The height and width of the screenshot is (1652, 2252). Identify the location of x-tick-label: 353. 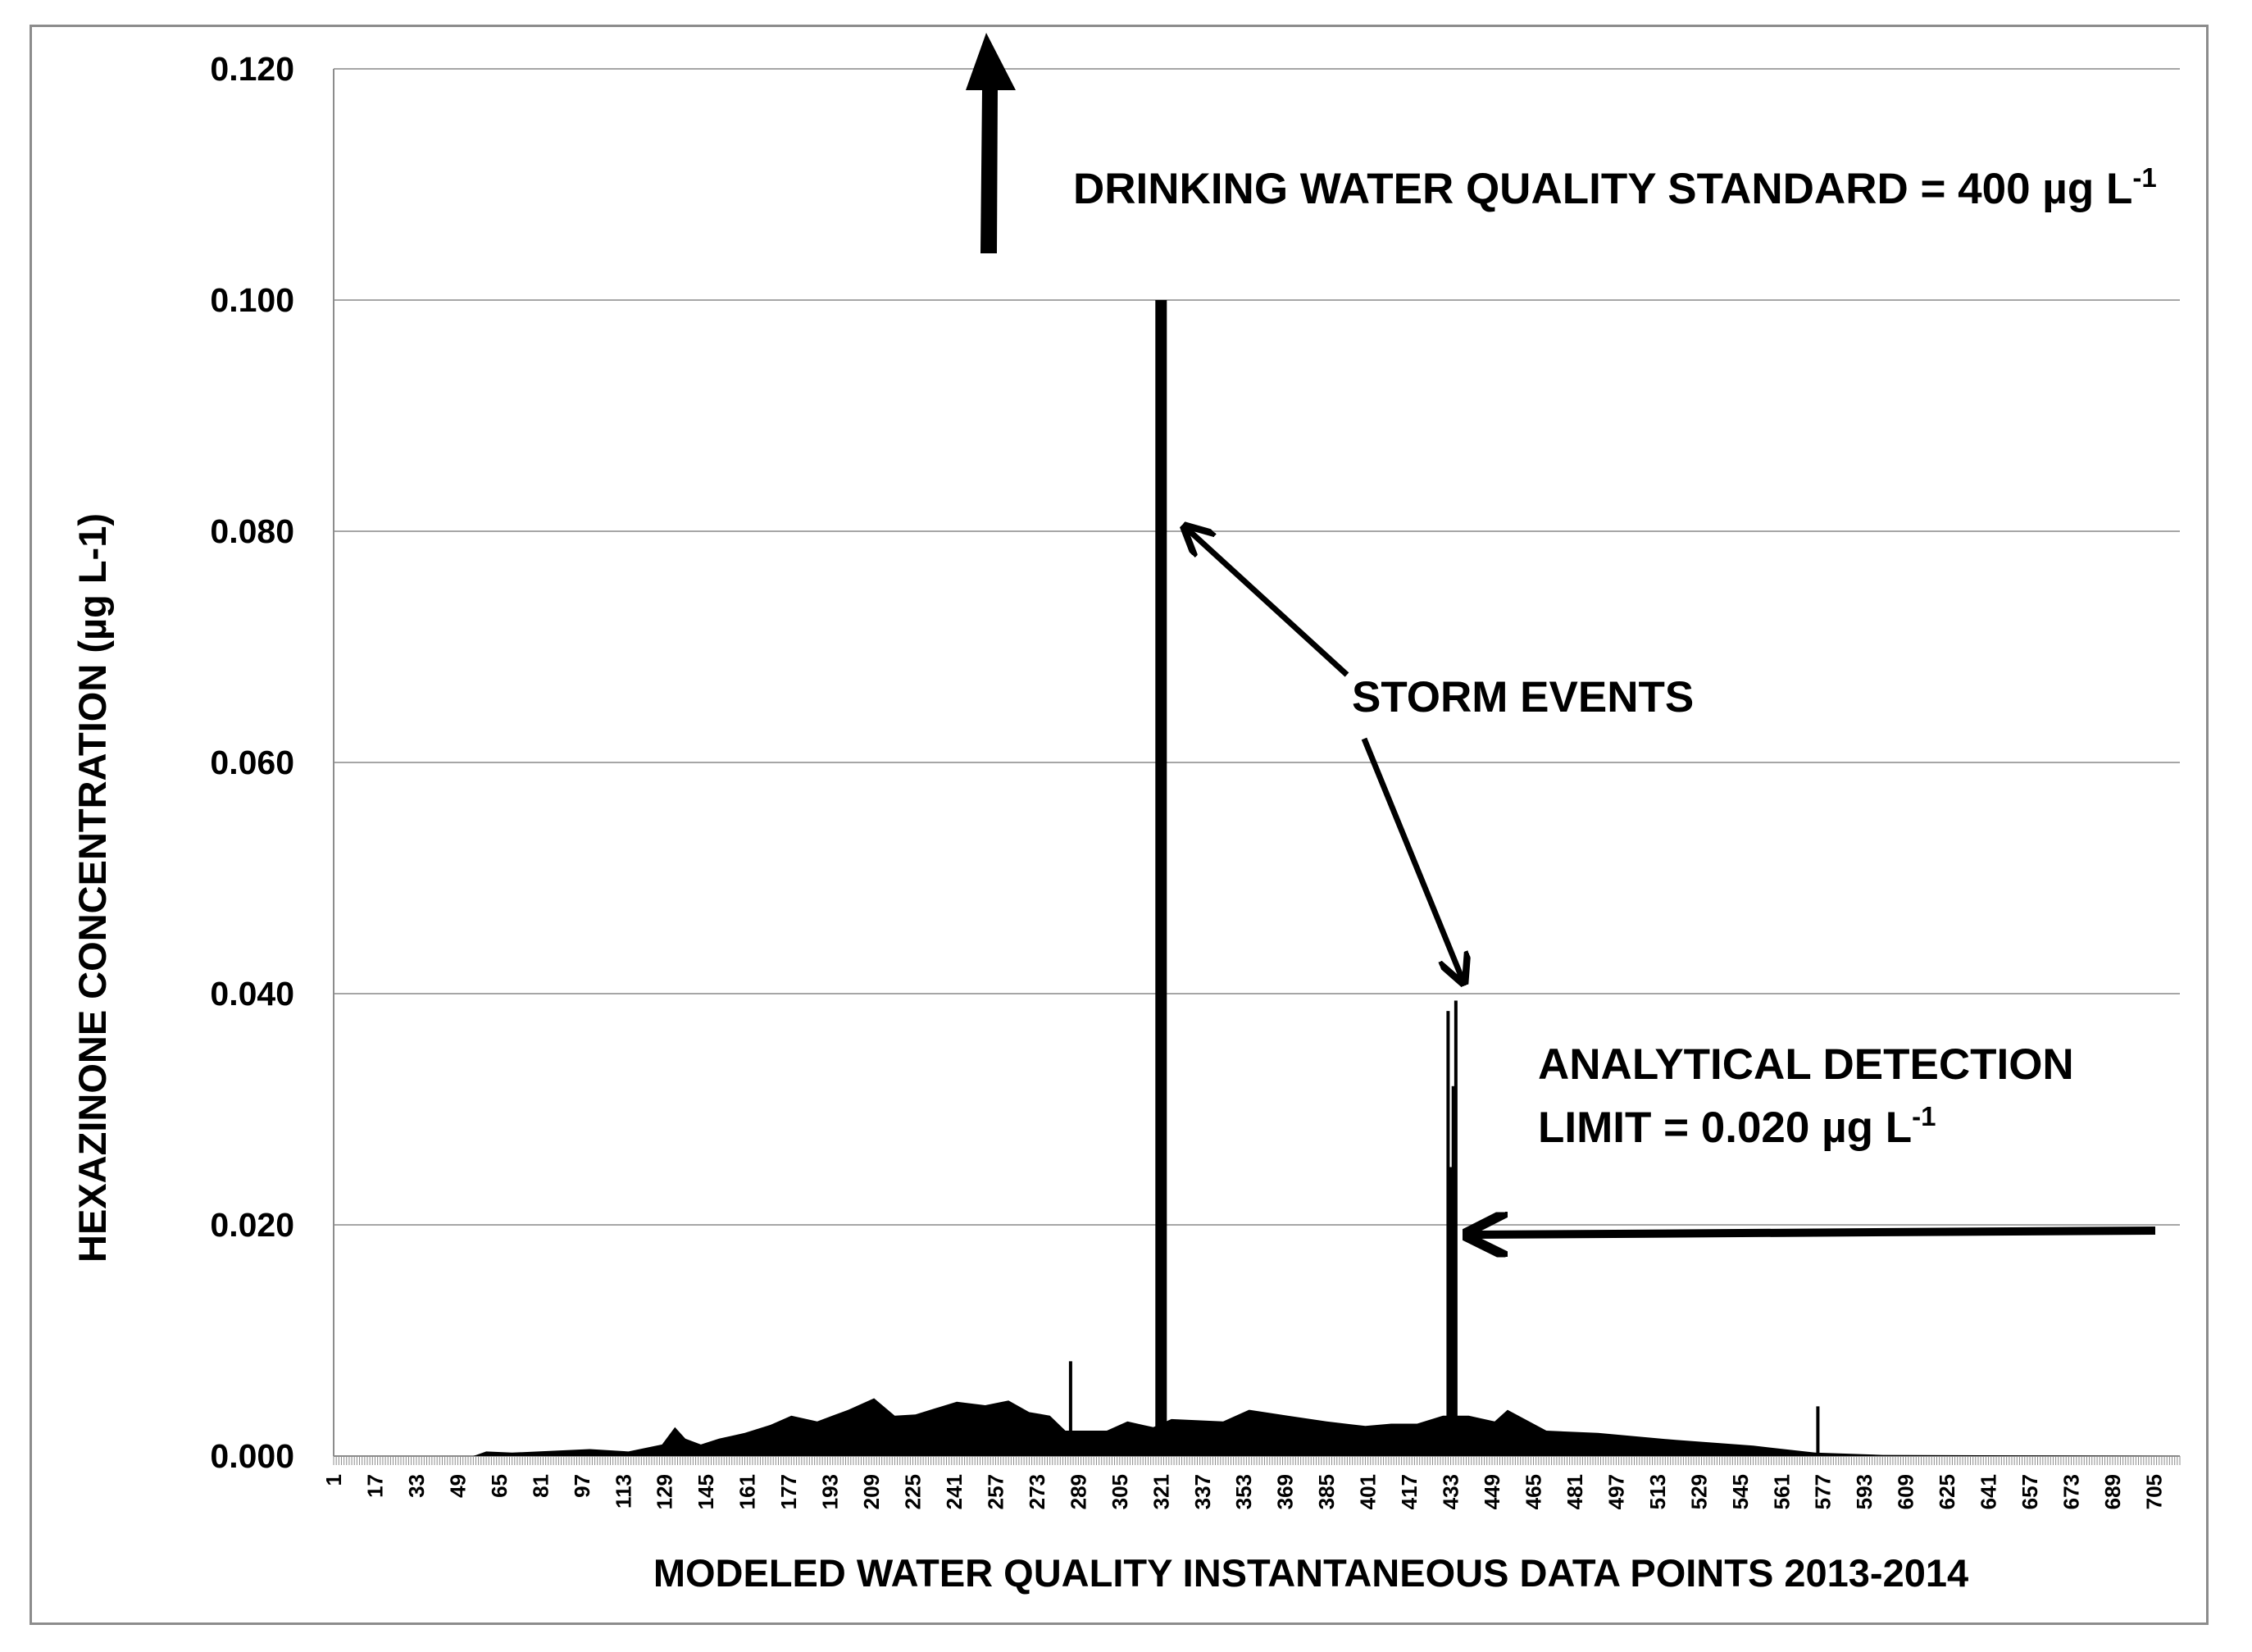
(1243, 1491).